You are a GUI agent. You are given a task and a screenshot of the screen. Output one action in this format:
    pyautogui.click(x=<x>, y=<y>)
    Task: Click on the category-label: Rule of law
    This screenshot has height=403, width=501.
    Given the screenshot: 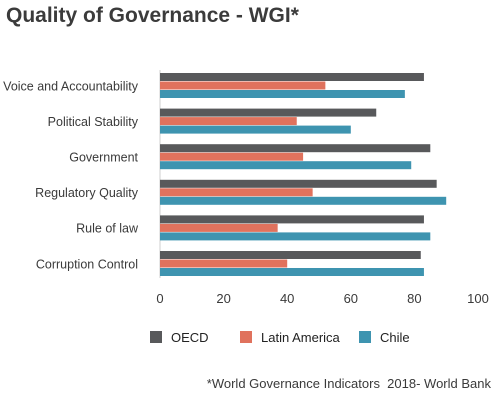 What is the action you would take?
    pyautogui.click(x=107, y=229)
    